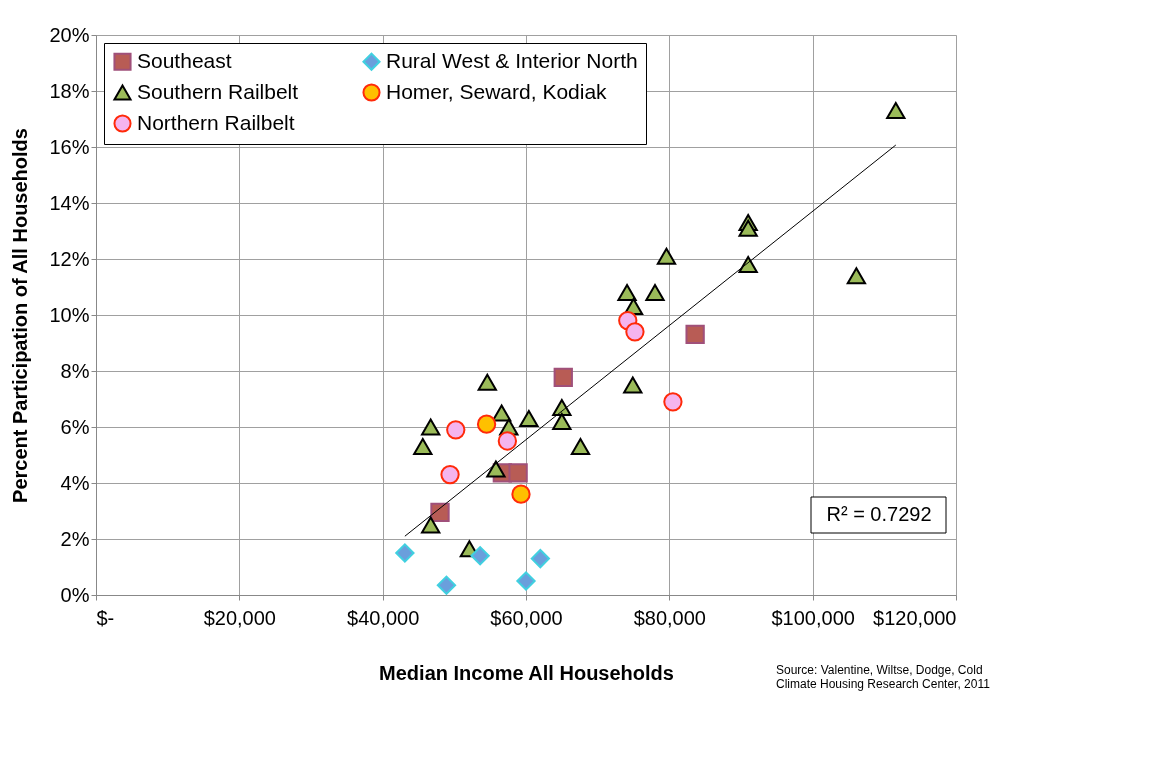 The width and height of the screenshot is (1149, 779). Describe the element at coordinates (915, 617) in the screenshot. I see `x-tick-label: $120,000` at that location.